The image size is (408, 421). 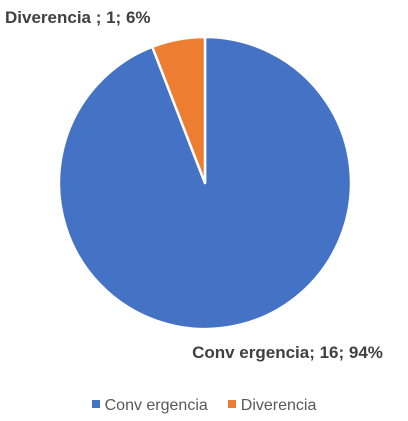 I want to click on legend: Conv ergencia Diverencia, so click(x=204, y=406).